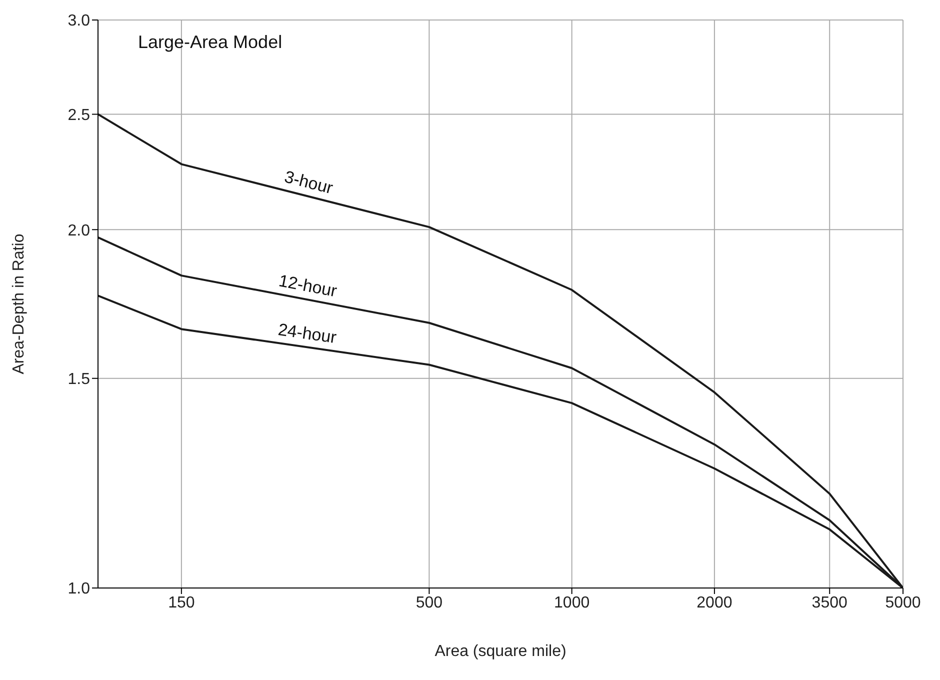 The width and height of the screenshot is (940, 680). Describe the element at coordinates (210, 42) in the screenshot. I see `annotation: Large-Area Model` at that location.